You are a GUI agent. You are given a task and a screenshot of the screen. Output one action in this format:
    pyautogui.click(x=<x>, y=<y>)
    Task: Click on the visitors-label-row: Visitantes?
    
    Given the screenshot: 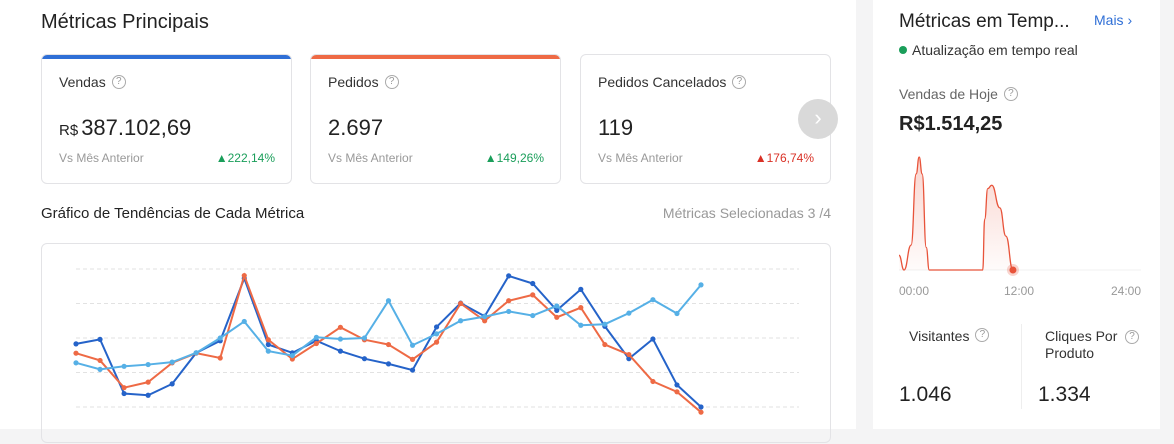 What is the action you would take?
    pyautogui.click(x=949, y=336)
    